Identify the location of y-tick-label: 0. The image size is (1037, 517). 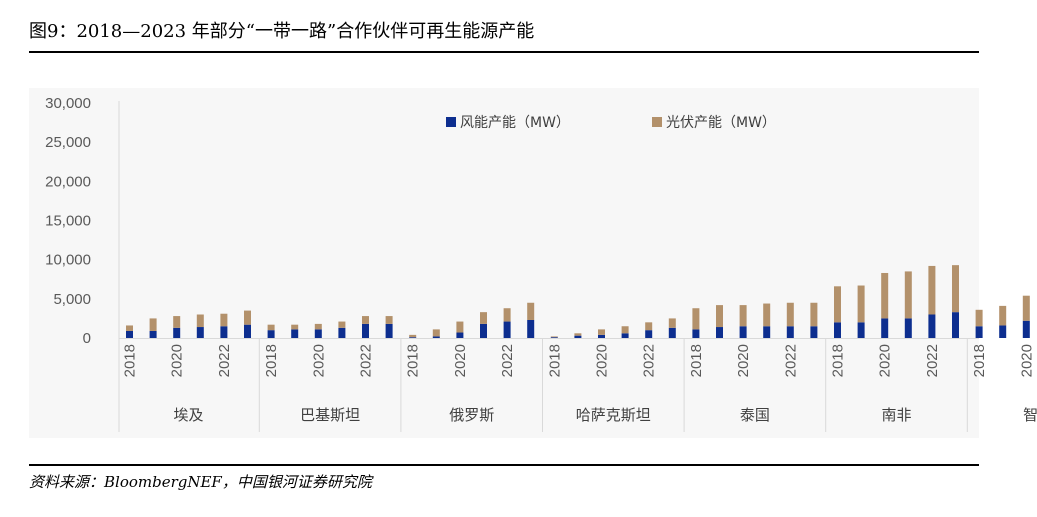
(87, 338).